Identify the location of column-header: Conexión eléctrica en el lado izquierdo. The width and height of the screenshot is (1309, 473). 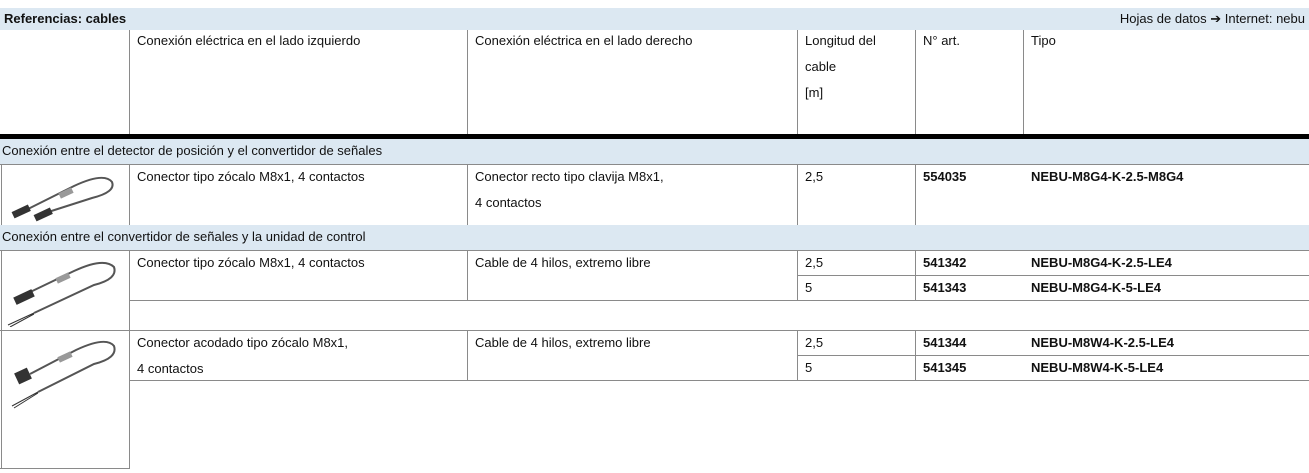
(249, 40).